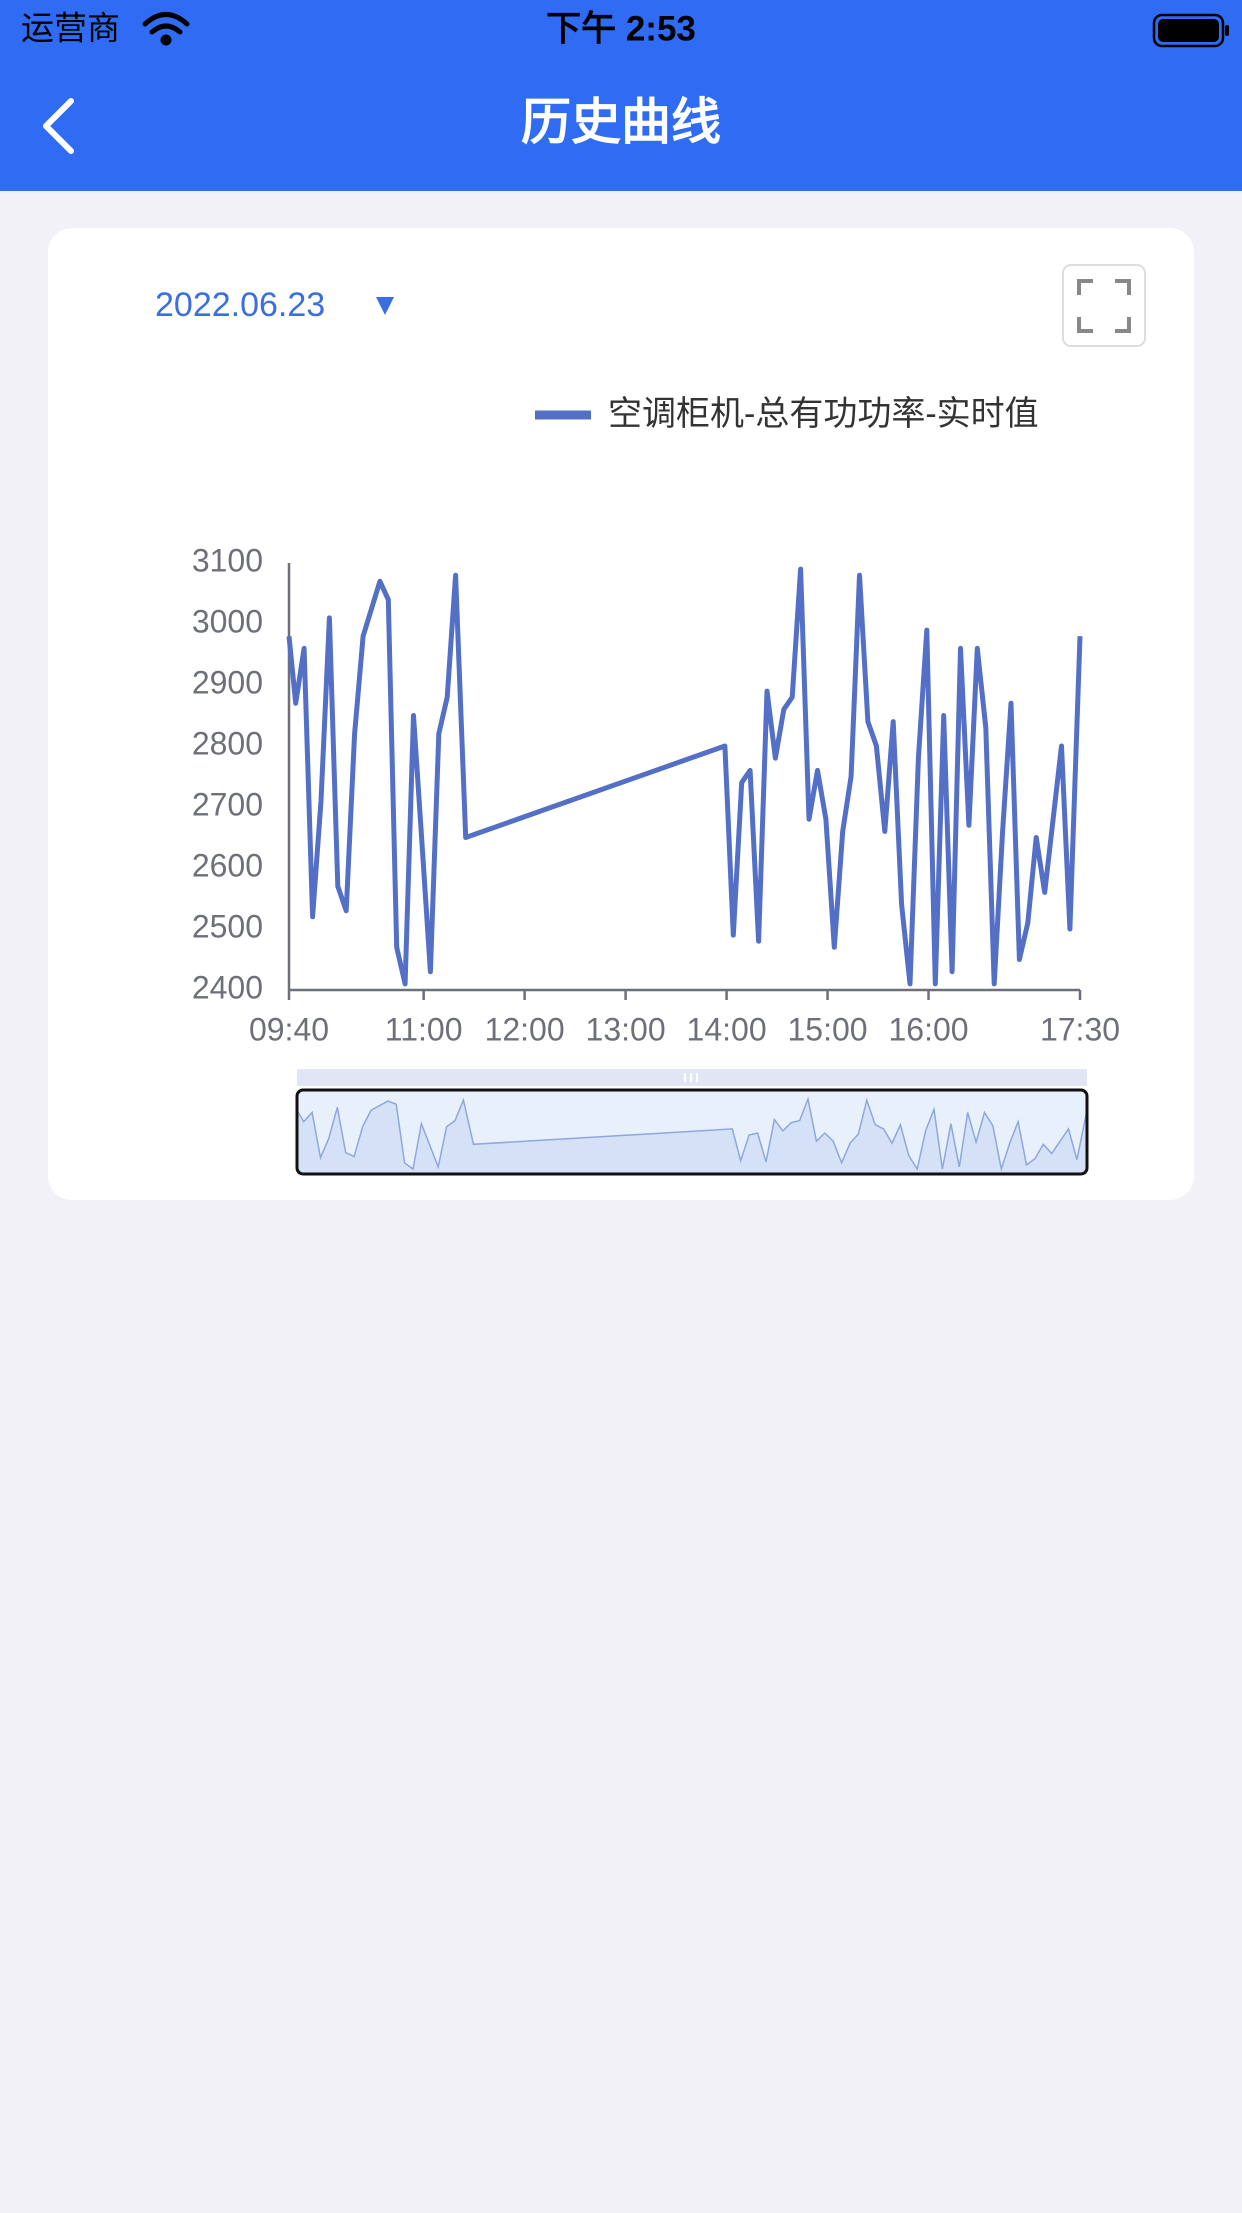 This screenshot has height=2213, width=1242. I want to click on y-tick-label: 3100, so click(227, 560).